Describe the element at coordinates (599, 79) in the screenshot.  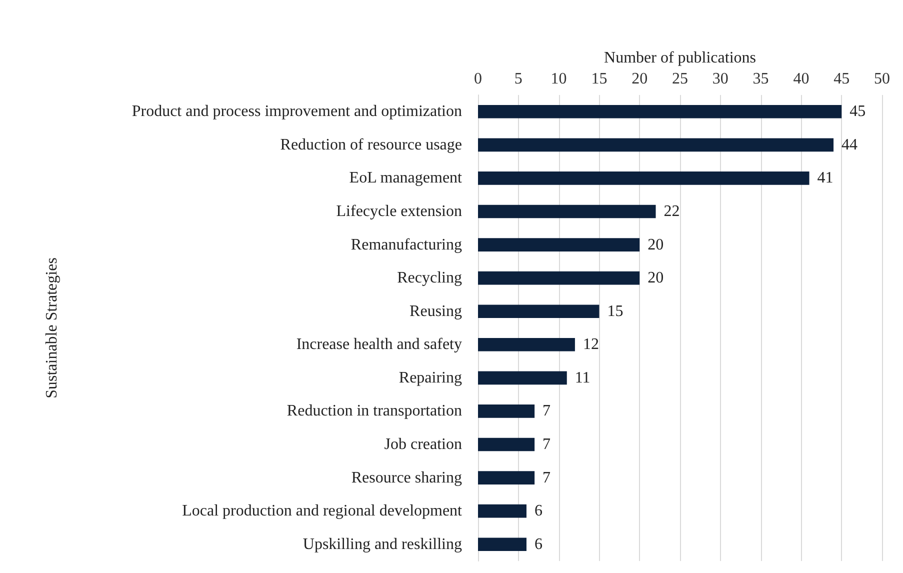
I see `x-tick-label: 15` at that location.